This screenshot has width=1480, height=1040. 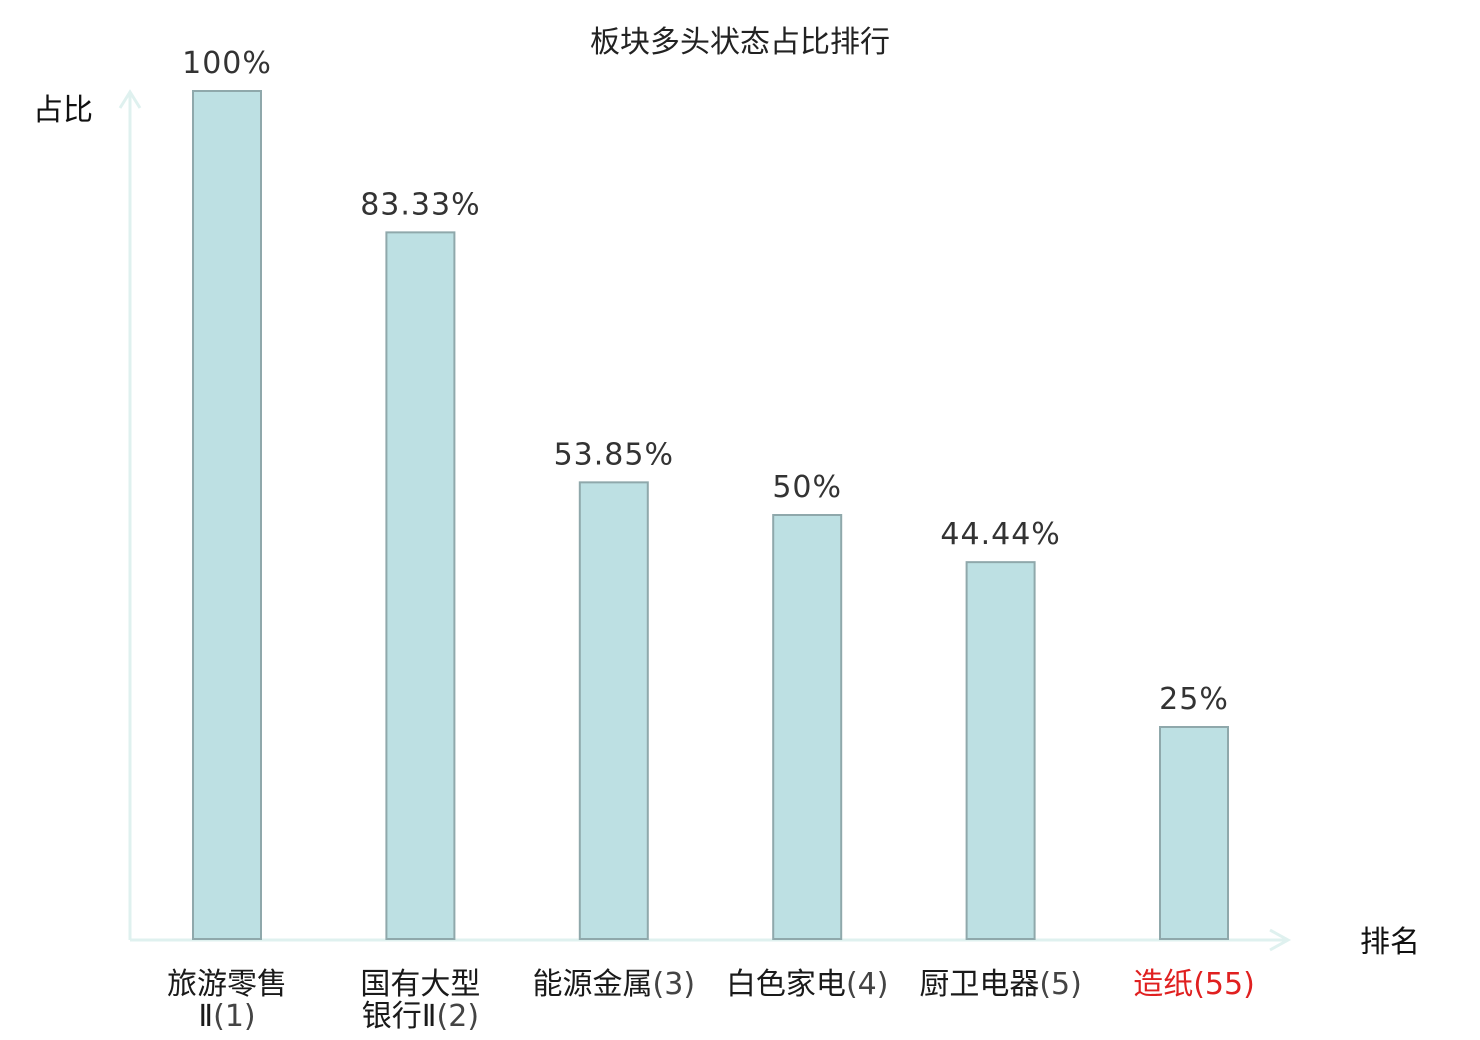 What do you see at coordinates (1194, 699) in the screenshot?
I see `data-label: 25%` at bounding box center [1194, 699].